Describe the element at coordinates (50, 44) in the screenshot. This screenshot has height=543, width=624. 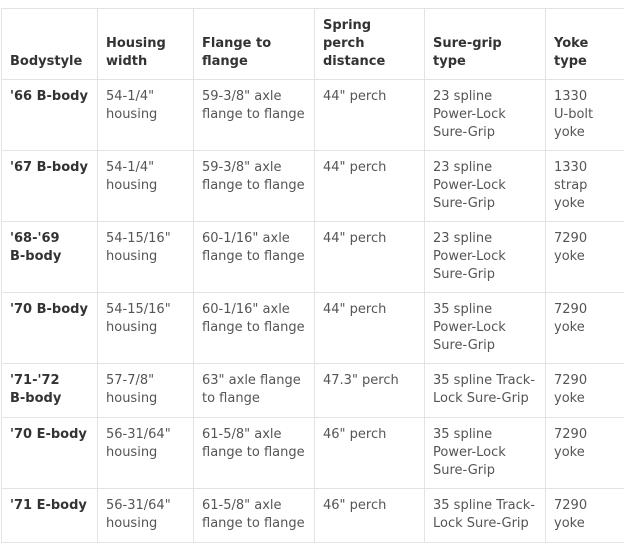
I see `header-bodystyle: Bodystyle` at that location.